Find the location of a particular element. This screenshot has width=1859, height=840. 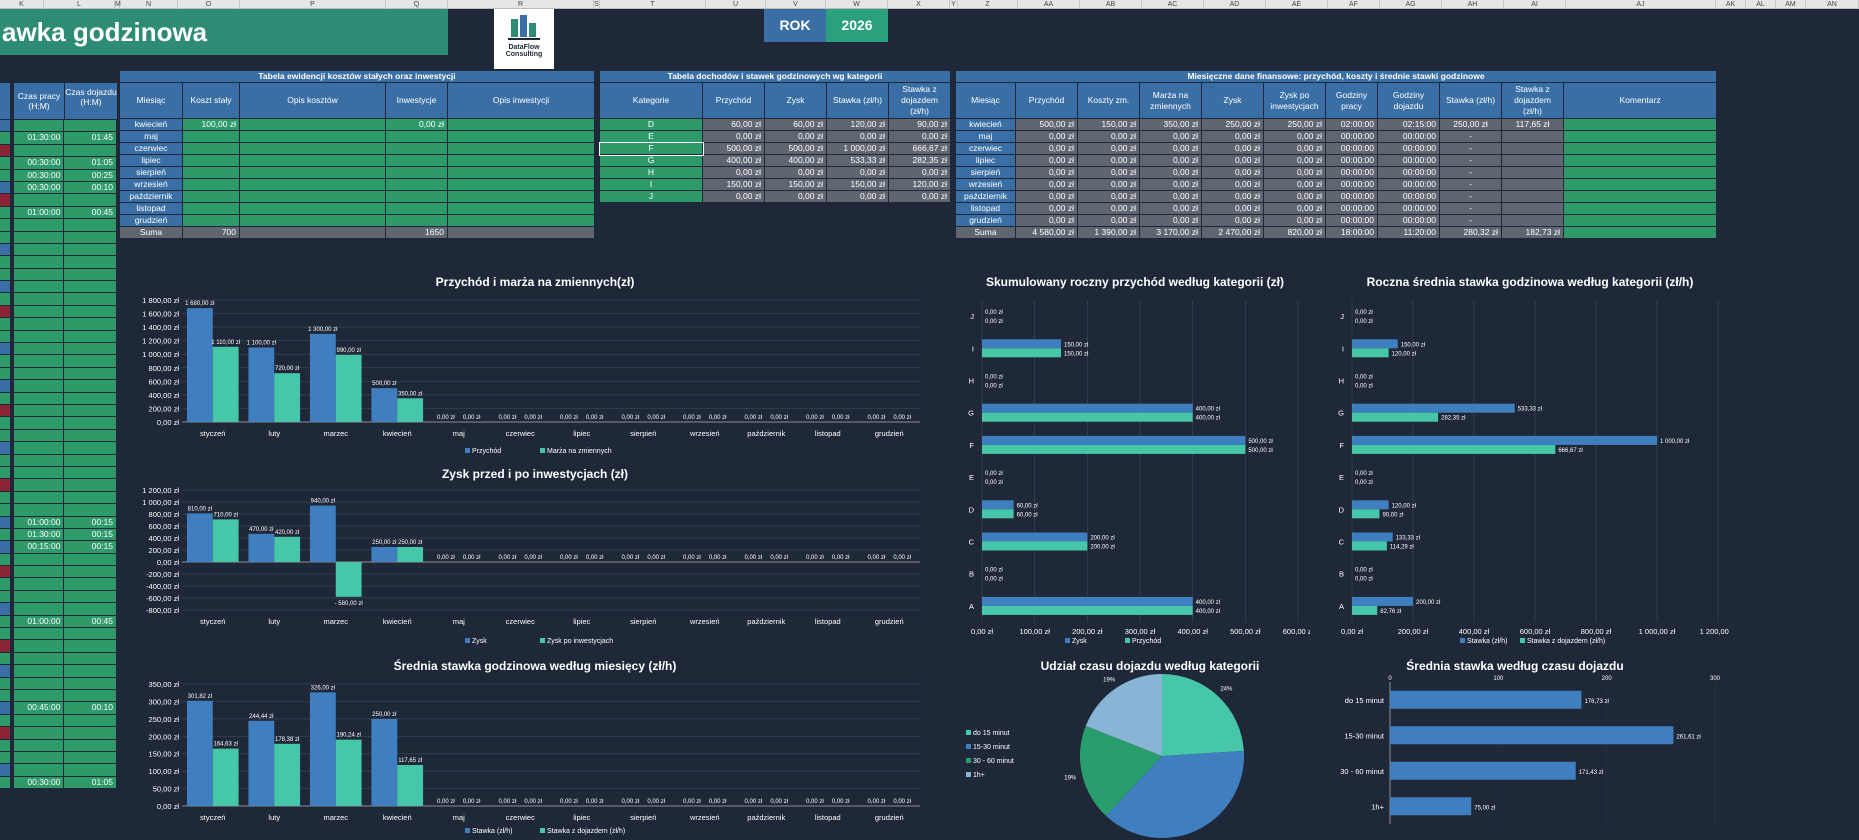

table-cell: 02:00:00 is located at coordinates (1351, 124).